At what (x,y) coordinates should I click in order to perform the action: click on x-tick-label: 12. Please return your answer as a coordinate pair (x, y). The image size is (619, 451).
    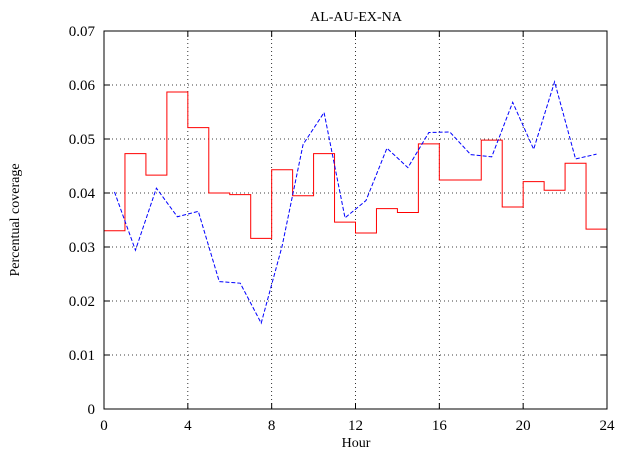
    Looking at the image, I should click on (355, 426).